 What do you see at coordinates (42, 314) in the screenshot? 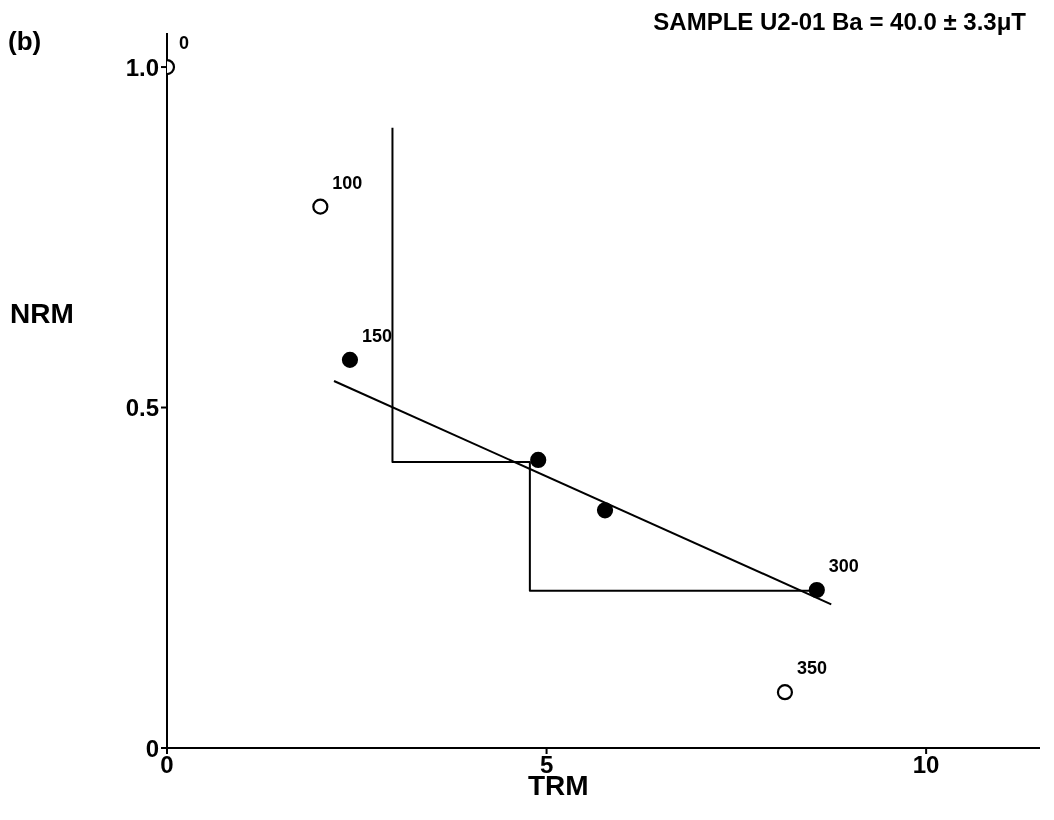
I see `y-axis-title: NRM` at bounding box center [42, 314].